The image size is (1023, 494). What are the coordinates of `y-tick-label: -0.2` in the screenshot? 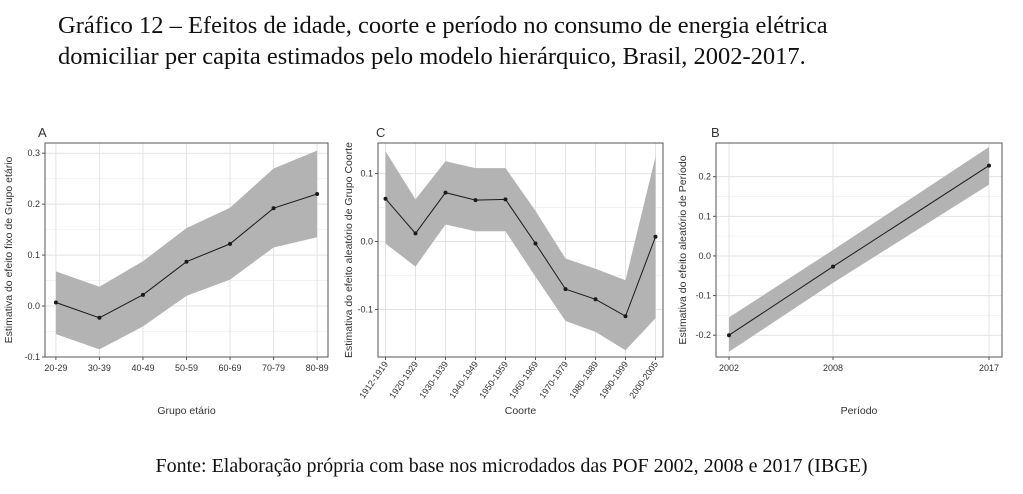 It's located at (703, 335).